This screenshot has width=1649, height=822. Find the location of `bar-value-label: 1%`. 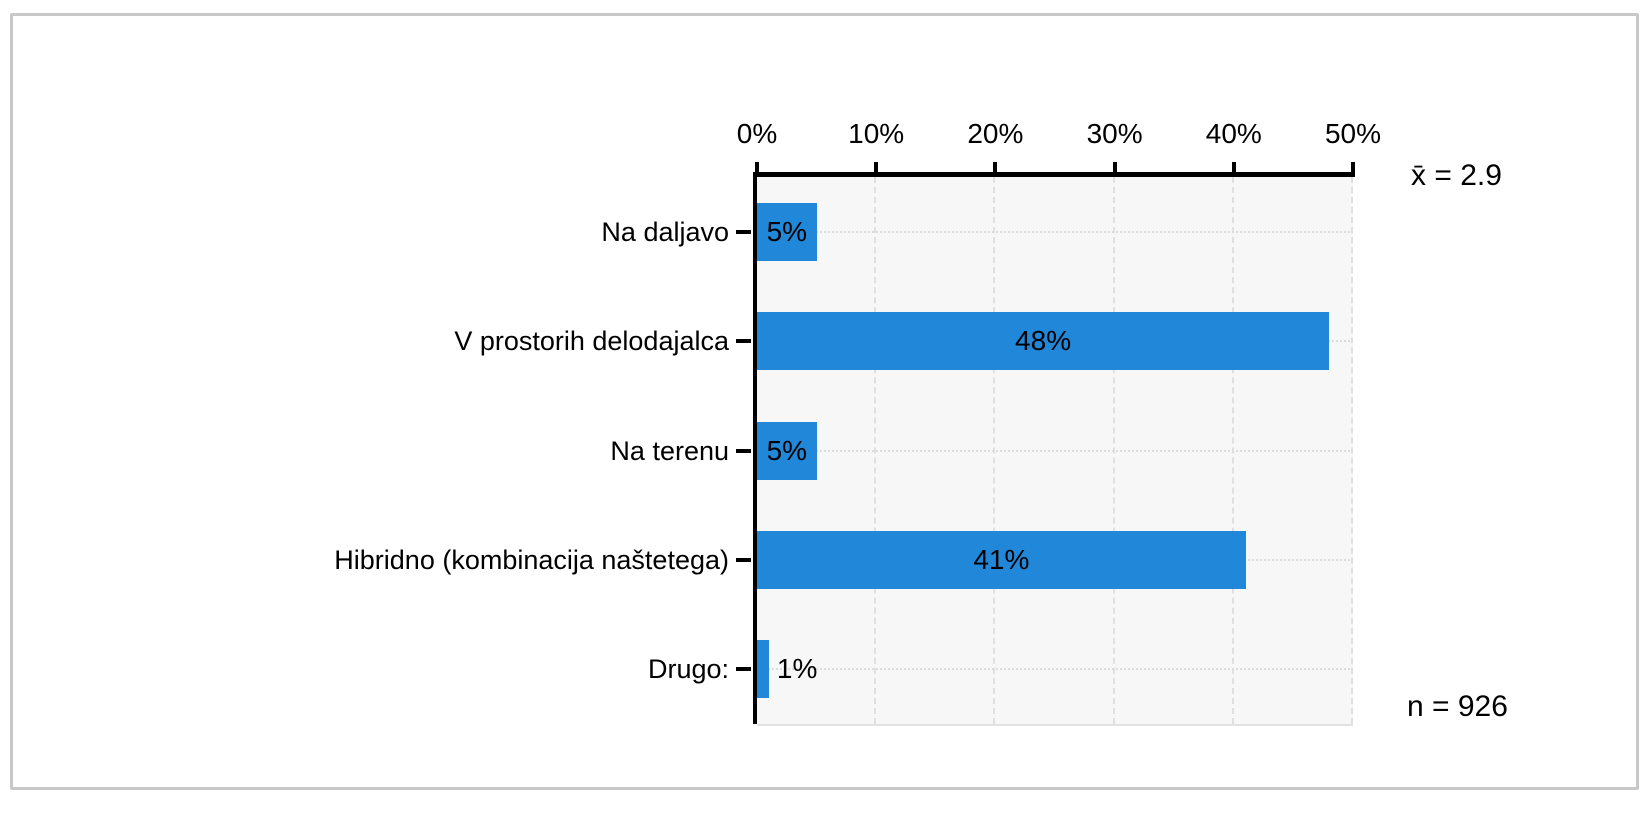

bar-value-label: 1% is located at coordinates (797, 669).